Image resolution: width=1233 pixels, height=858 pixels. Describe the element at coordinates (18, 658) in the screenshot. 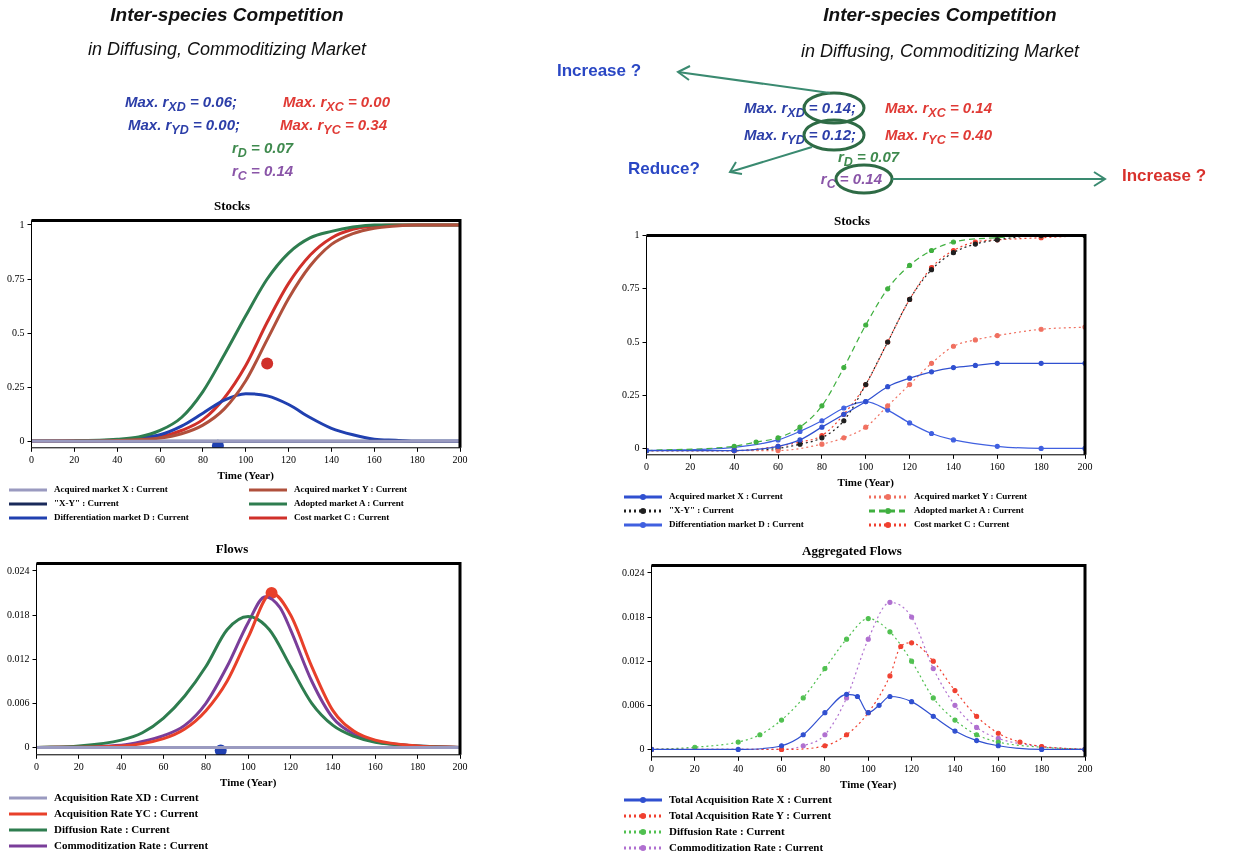

I see `y-tick-label: 0.012` at that location.